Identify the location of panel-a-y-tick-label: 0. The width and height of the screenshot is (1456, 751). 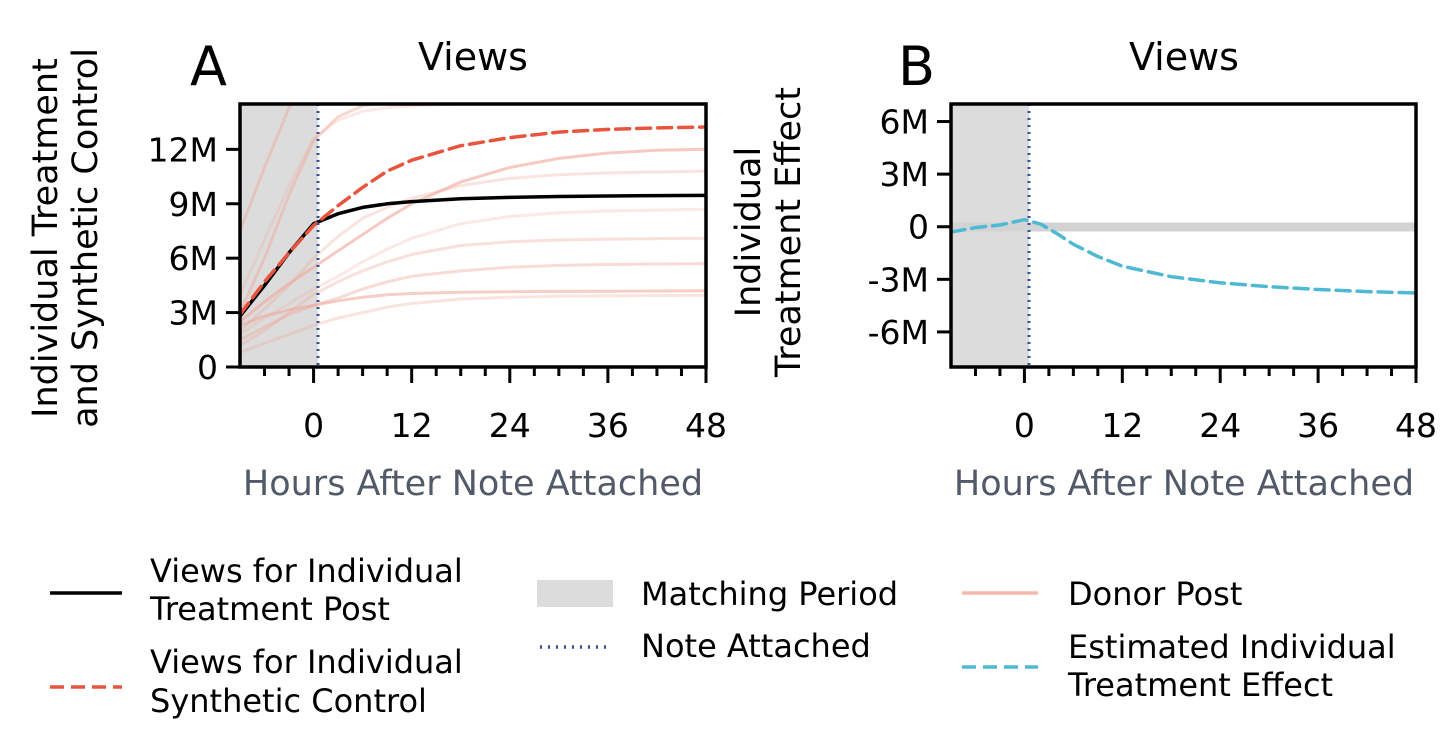
(207, 367).